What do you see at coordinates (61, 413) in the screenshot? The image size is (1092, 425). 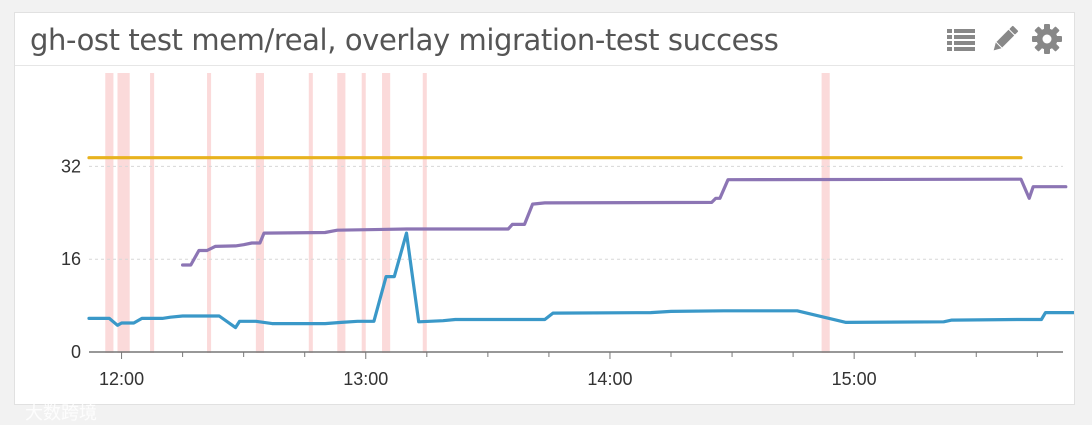 I see `watermark: 大数跨境` at bounding box center [61, 413].